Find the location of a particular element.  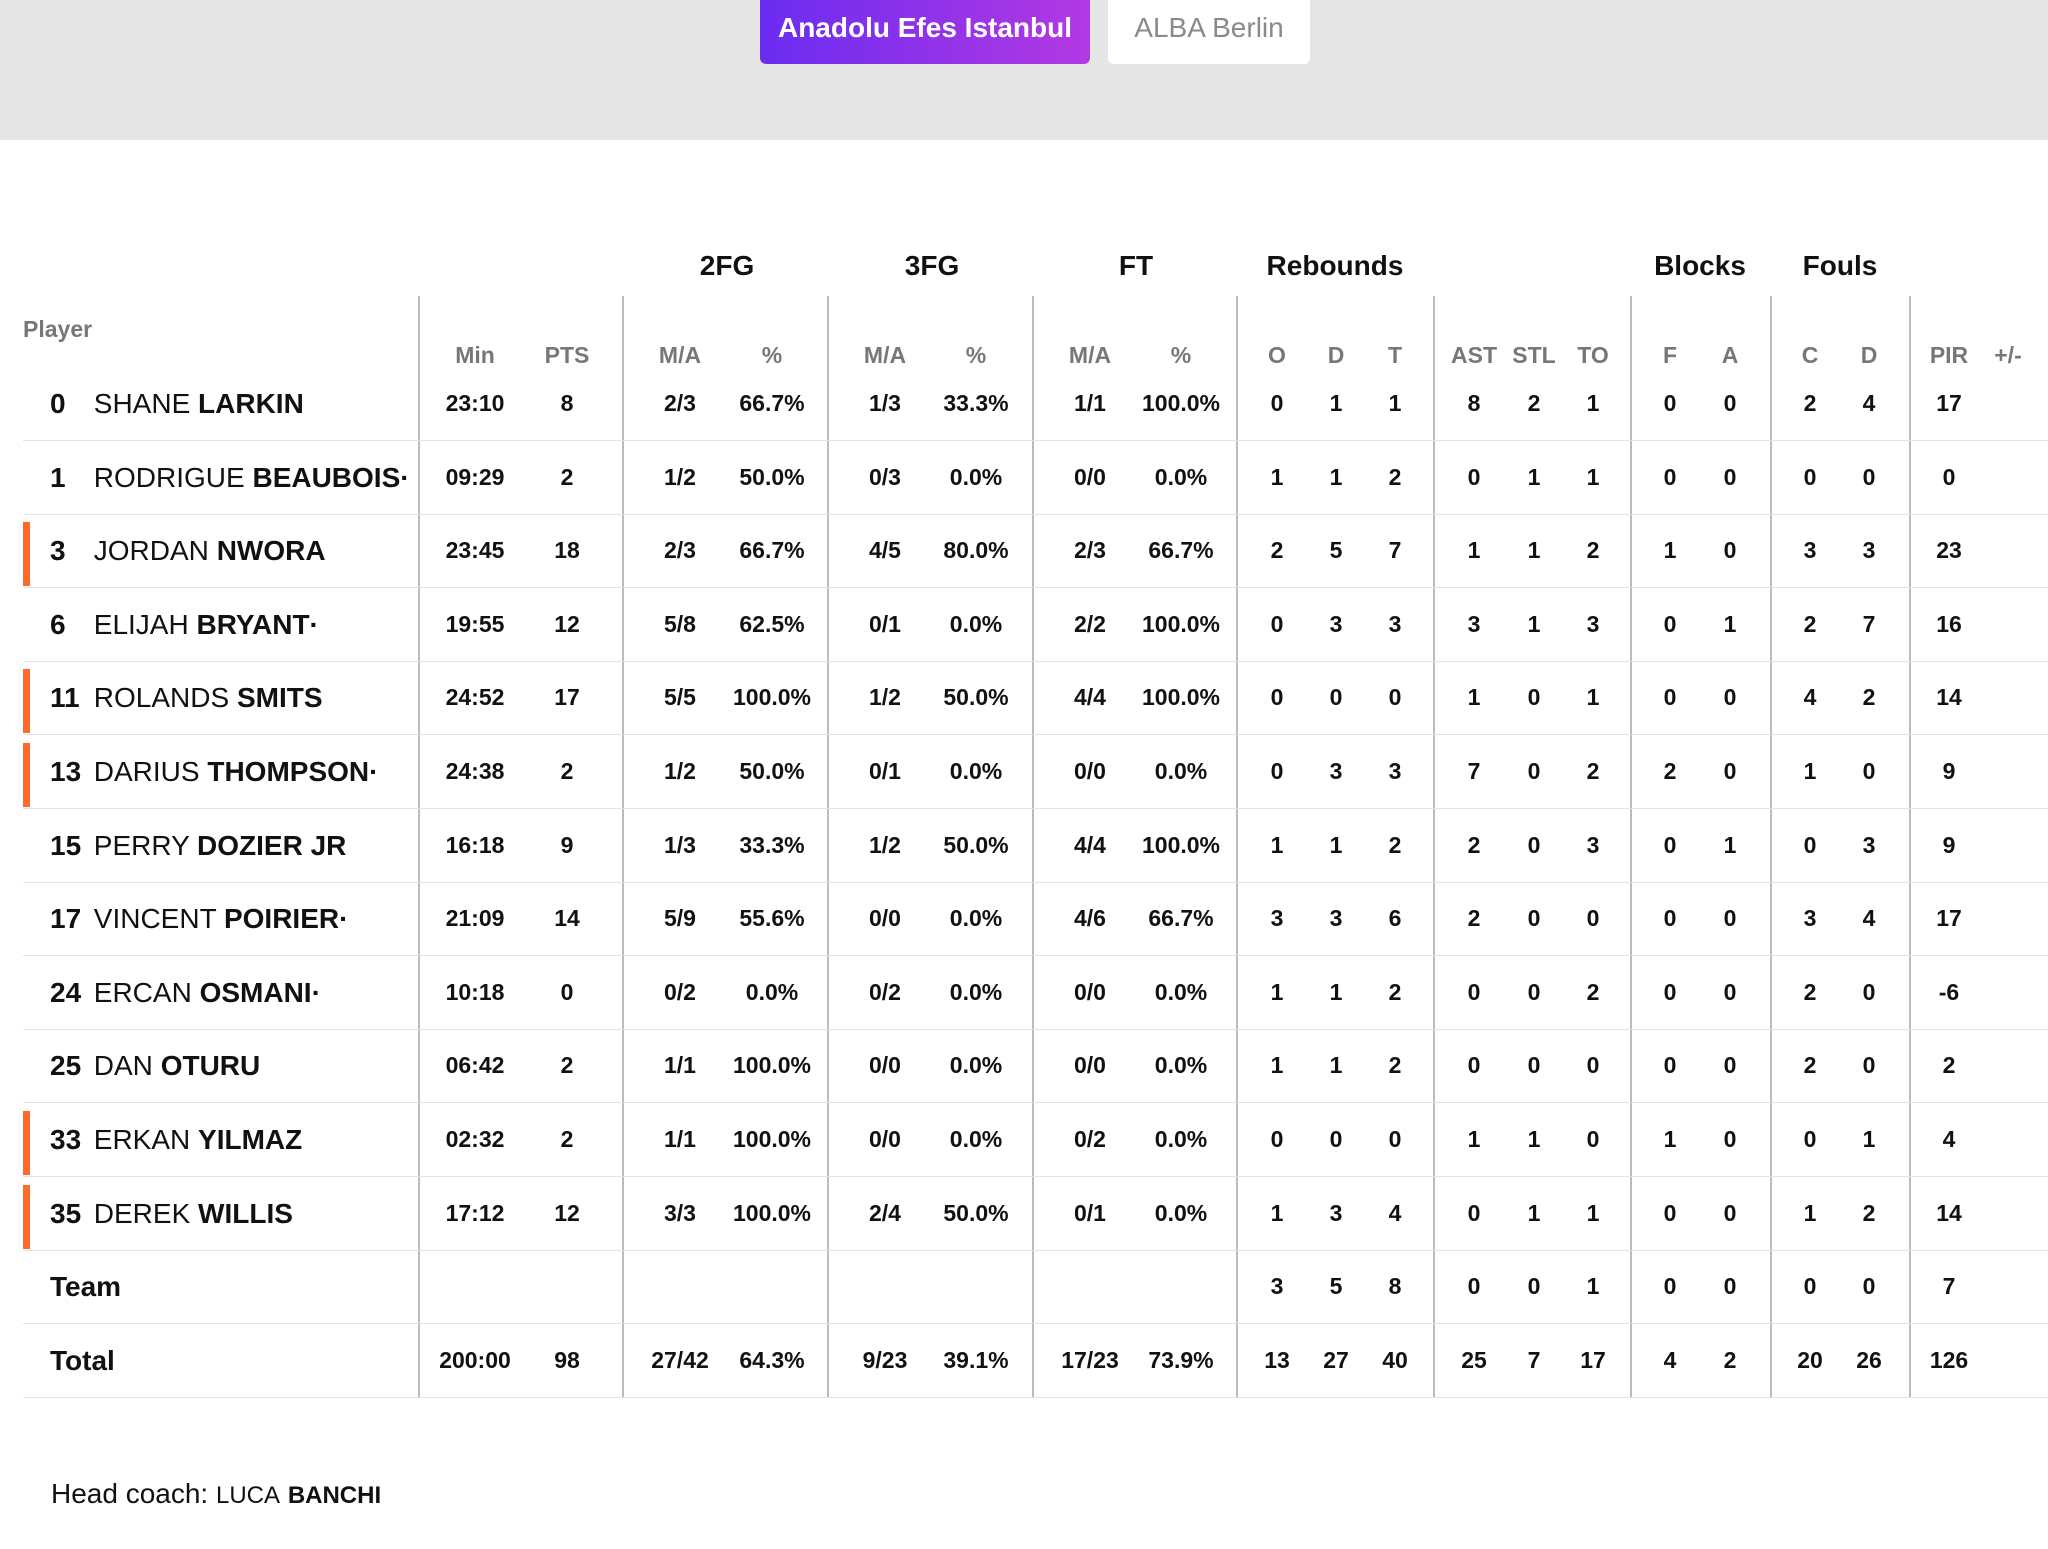

column-header-ast: AST is located at coordinates (1474, 355).